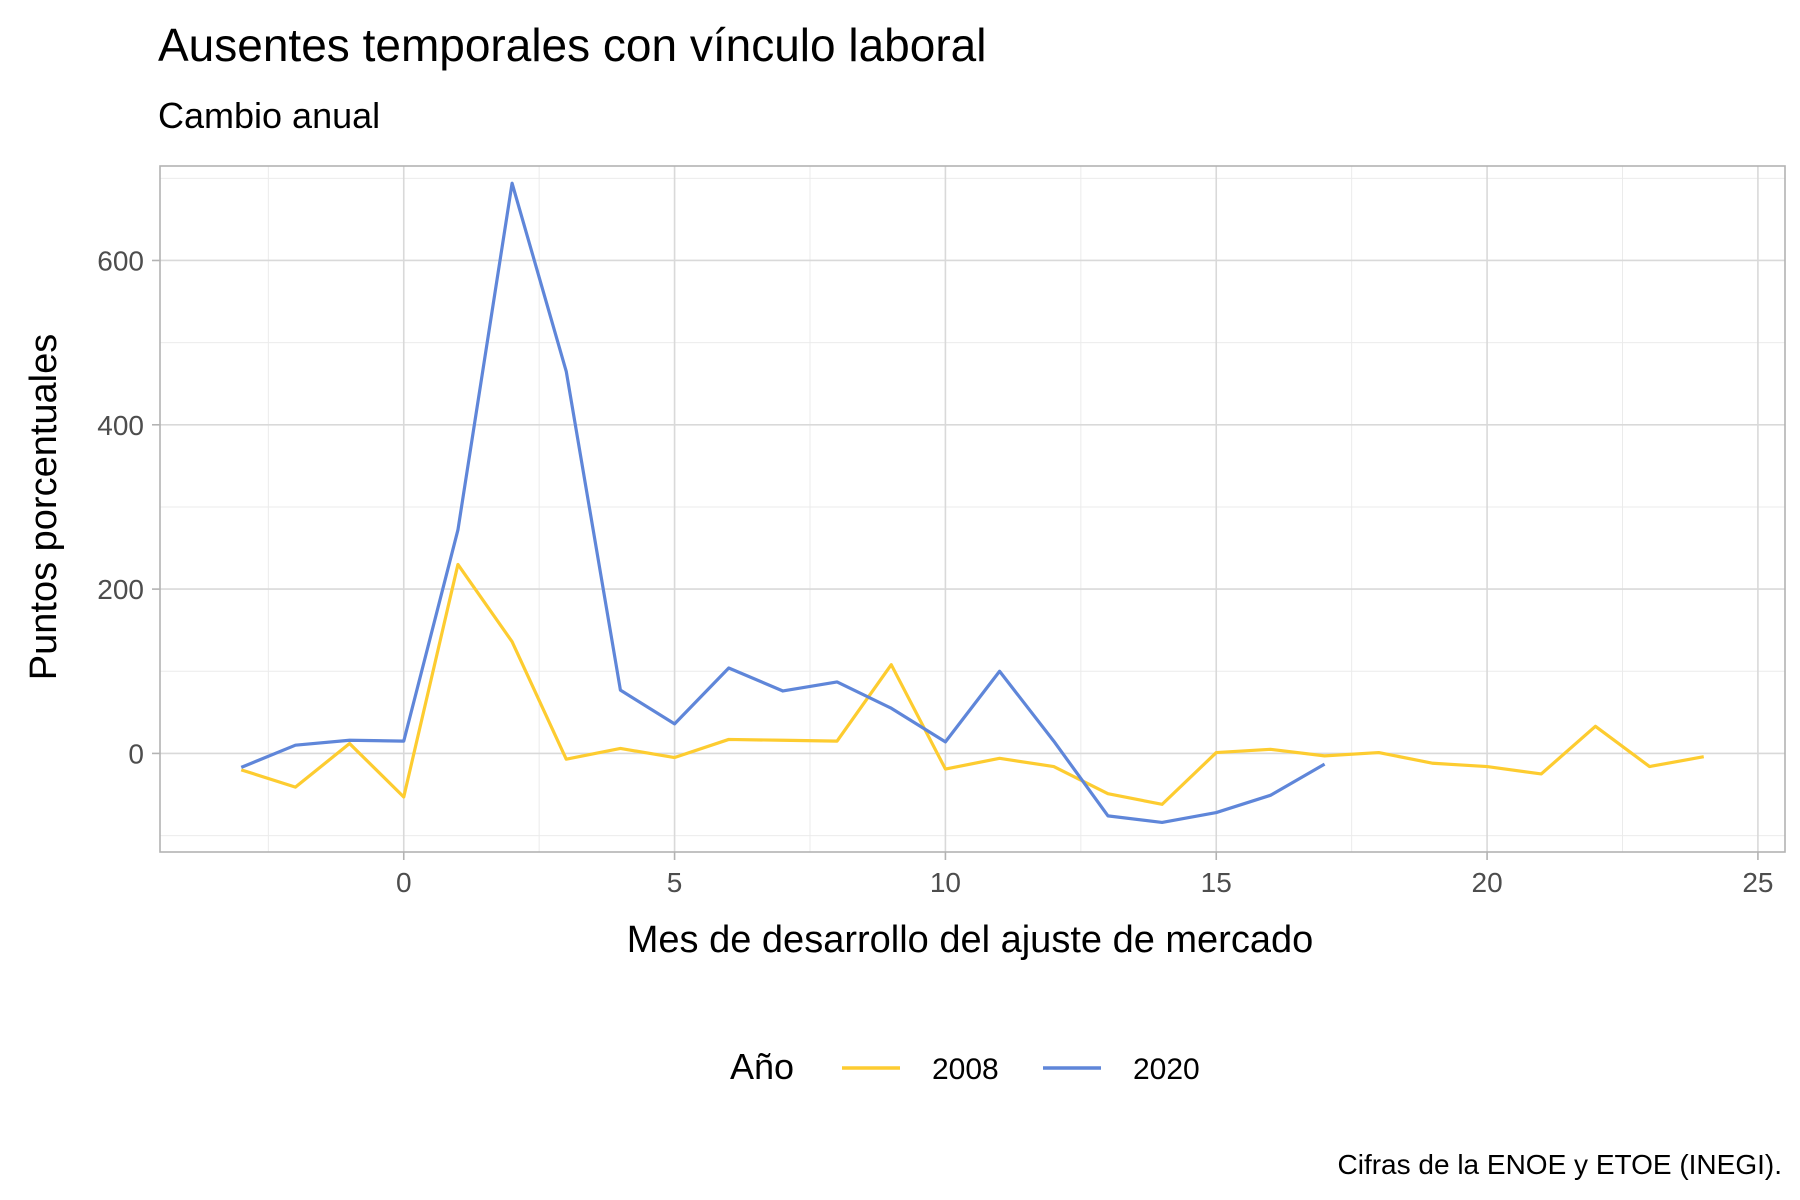 The image size is (1800, 1200). What do you see at coordinates (1560, 1164) in the screenshot?
I see `chart-caption: Cifras de la ENOE y ETOE (INEGI).` at bounding box center [1560, 1164].